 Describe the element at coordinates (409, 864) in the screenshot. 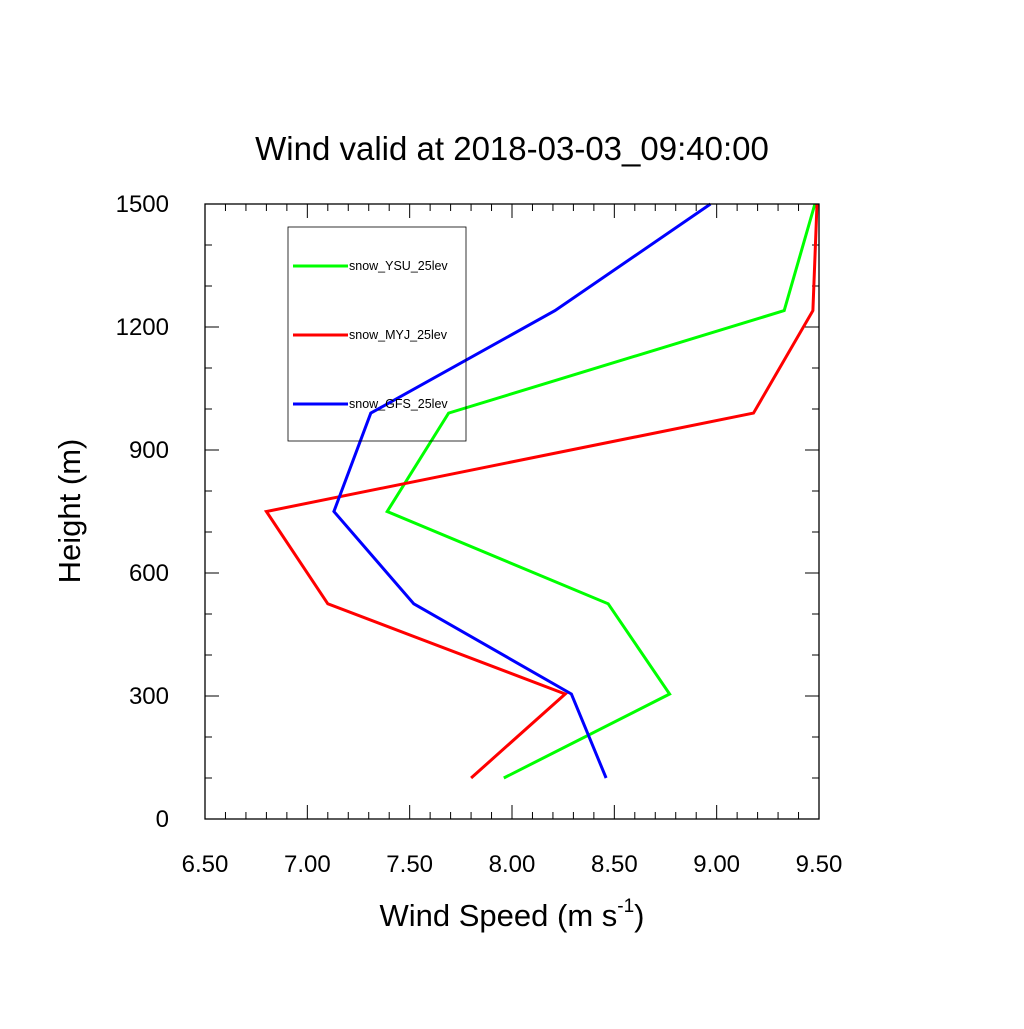

I see `x-tick-label: 7.50` at that location.